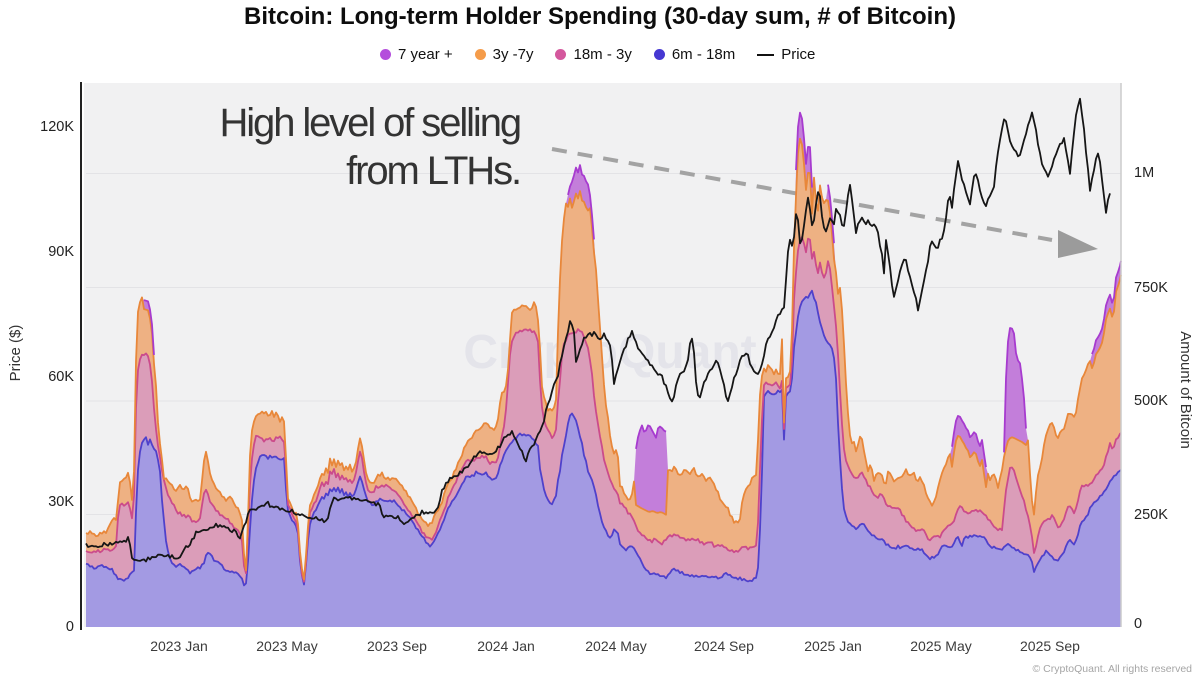  What do you see at coordinates (61, 252) in the screenshot?
I see `svg-text: 90K` at bounding box center [61, 252].